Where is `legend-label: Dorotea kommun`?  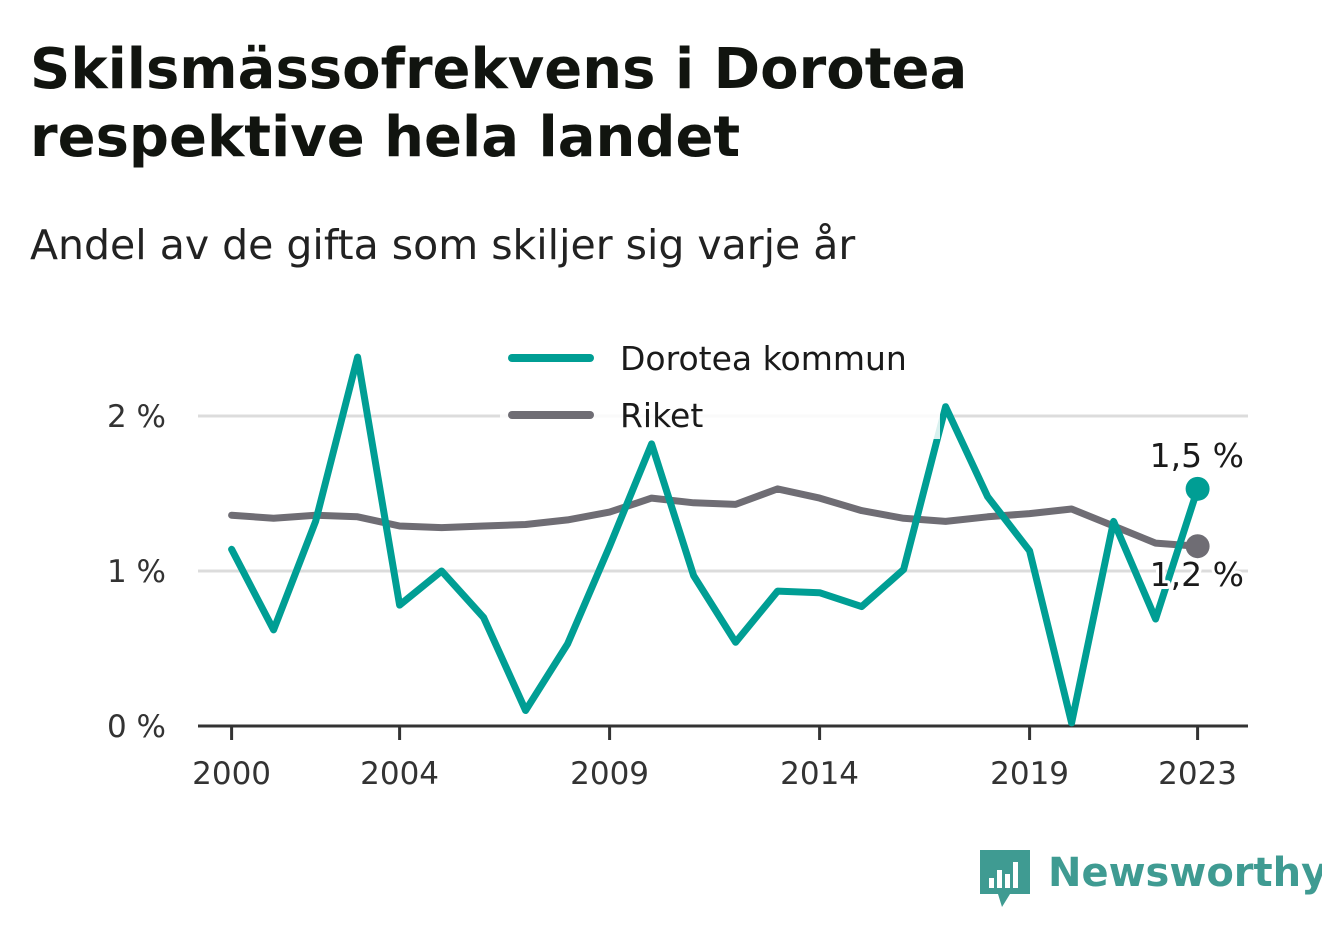
legend-label: Dorotea kommun is located at coordinates (763, 358).